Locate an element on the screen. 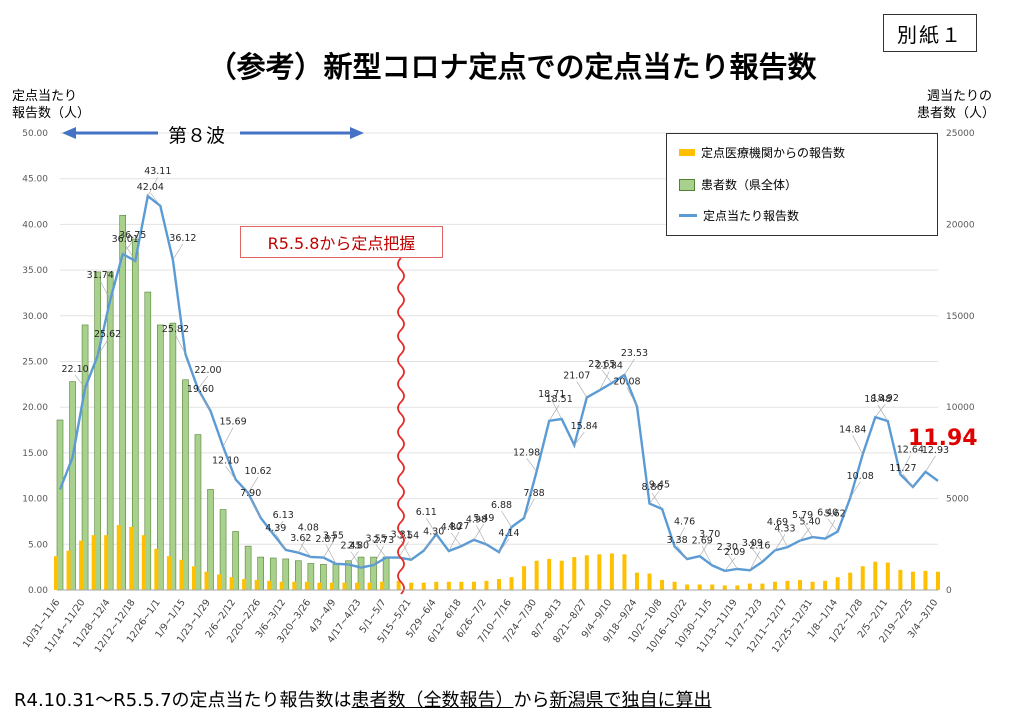 The image size is (1024, 725). y-right-label: 週当たりの 患者数（人） is located at coordinates (956, 105).